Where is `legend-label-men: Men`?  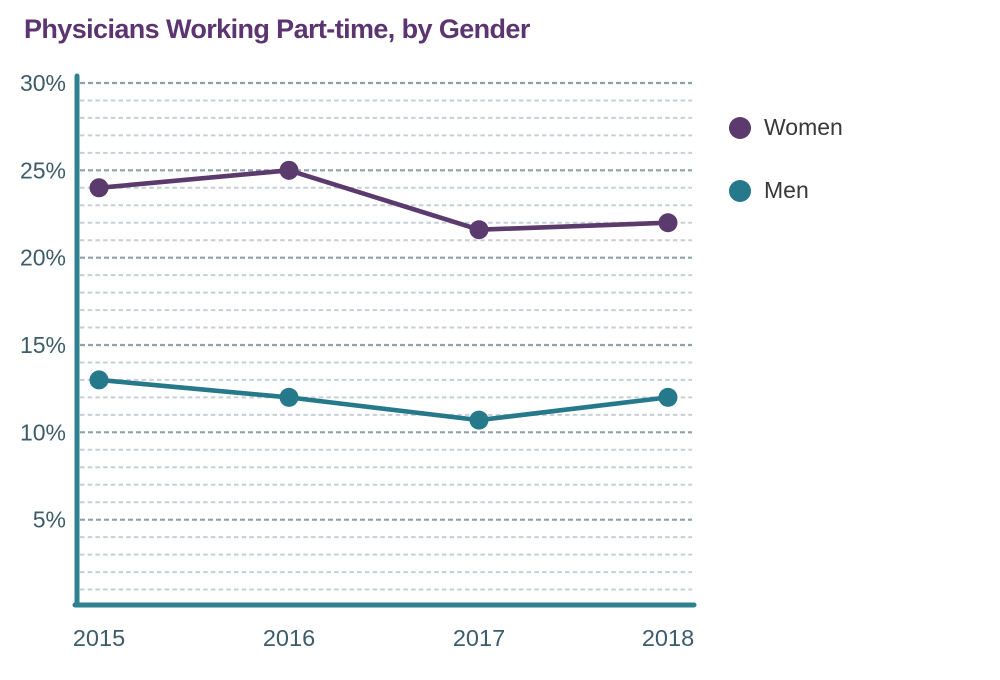
legend-label-men: Men is located at coordinates (786, 190).